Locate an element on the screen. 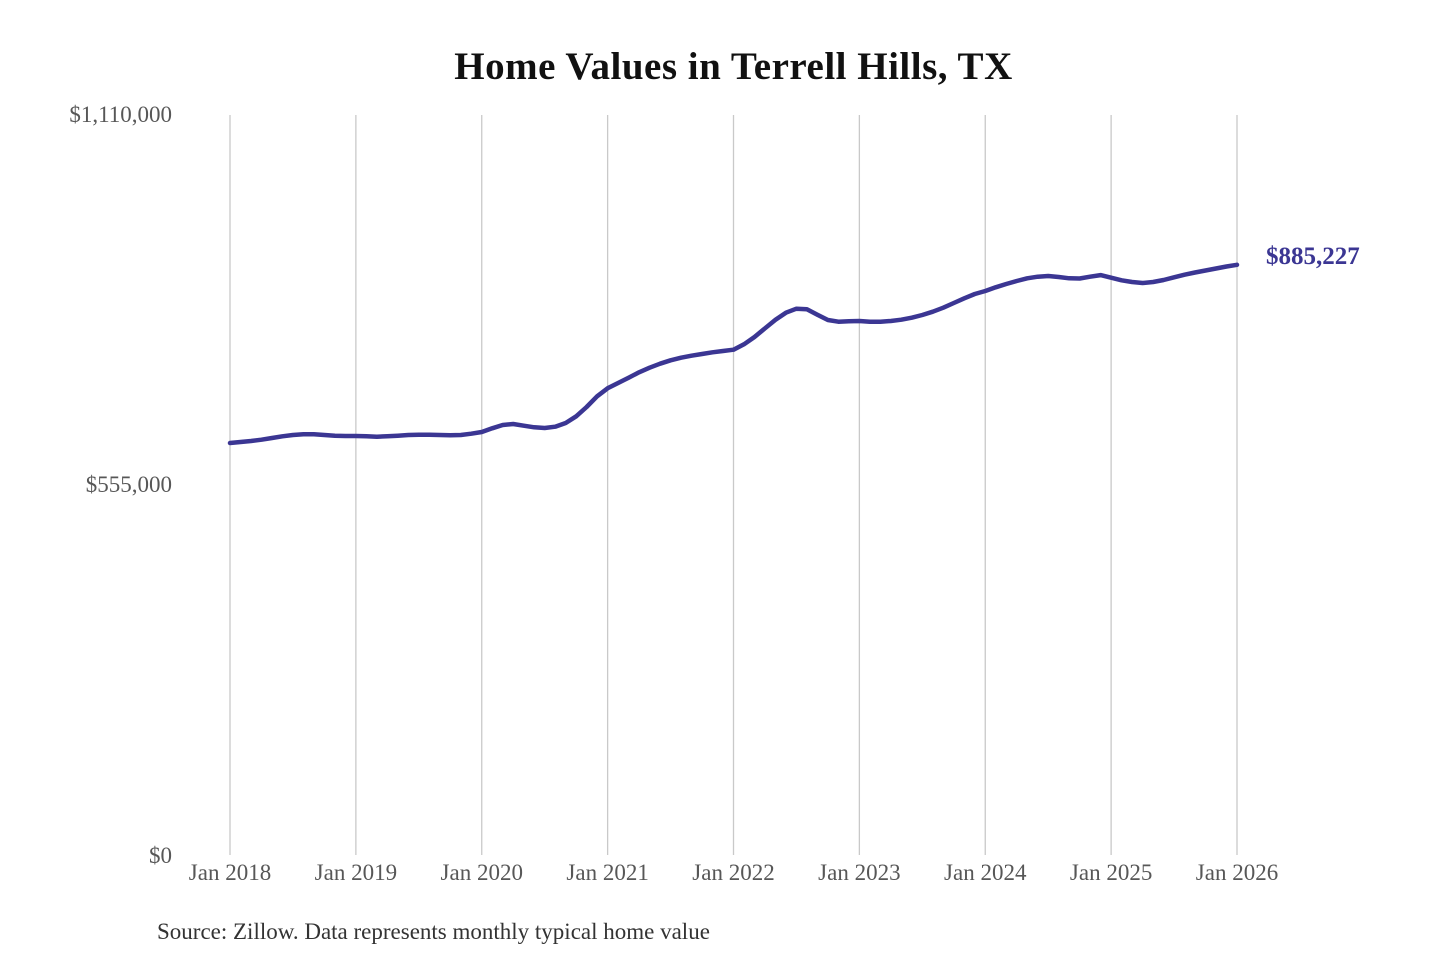 This screenshot has width=1440, height=960. y-axis-label-max: $1,110,000 is located at coordinates (120, 114).